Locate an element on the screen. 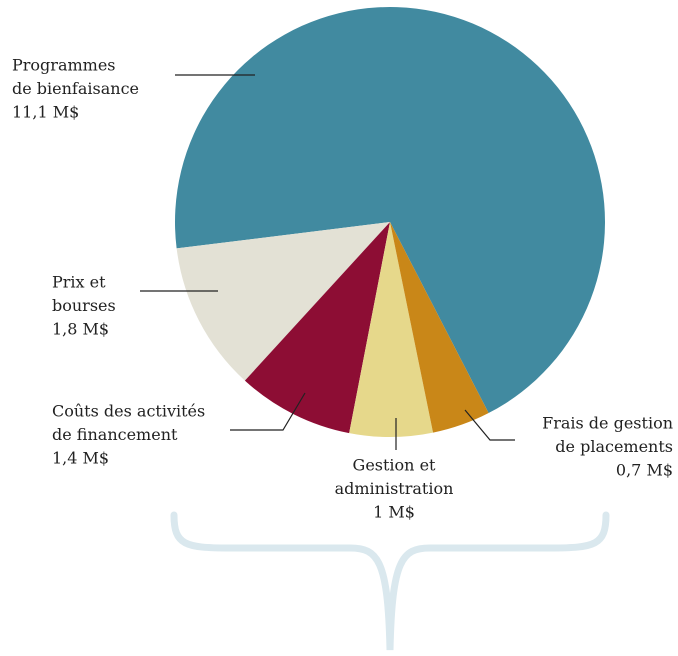 The height and width of the screenshot is (656, 678). slice-label: bourses is located at coordinates (84, 305).